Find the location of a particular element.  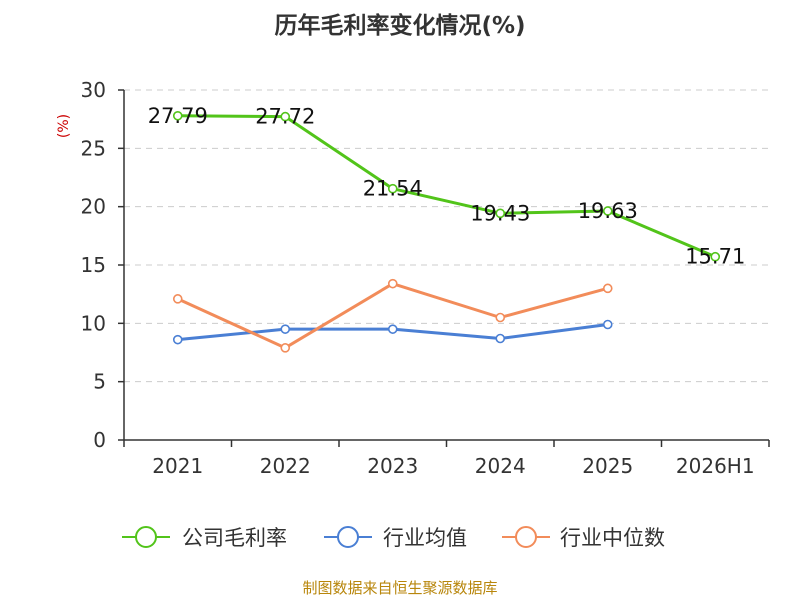

series-line is located at coordinates (393, 316).